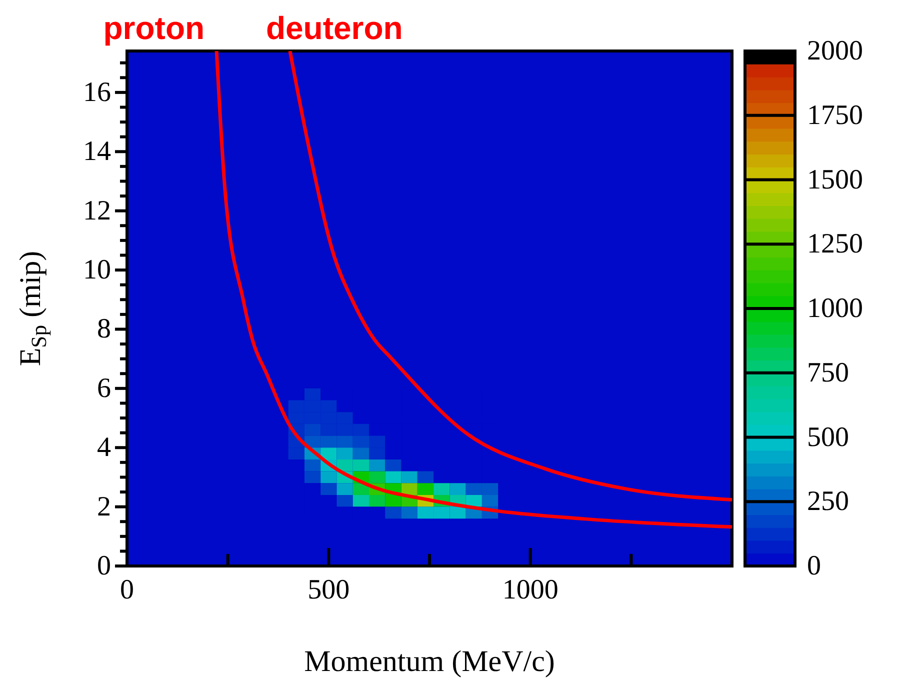 Image resolution: width=900 pixels, height=679 pixels. What do you see at coordinates (104, 329) in the screenshot?
I see `y-tick-label: 8` at bounding box center [104, 329].